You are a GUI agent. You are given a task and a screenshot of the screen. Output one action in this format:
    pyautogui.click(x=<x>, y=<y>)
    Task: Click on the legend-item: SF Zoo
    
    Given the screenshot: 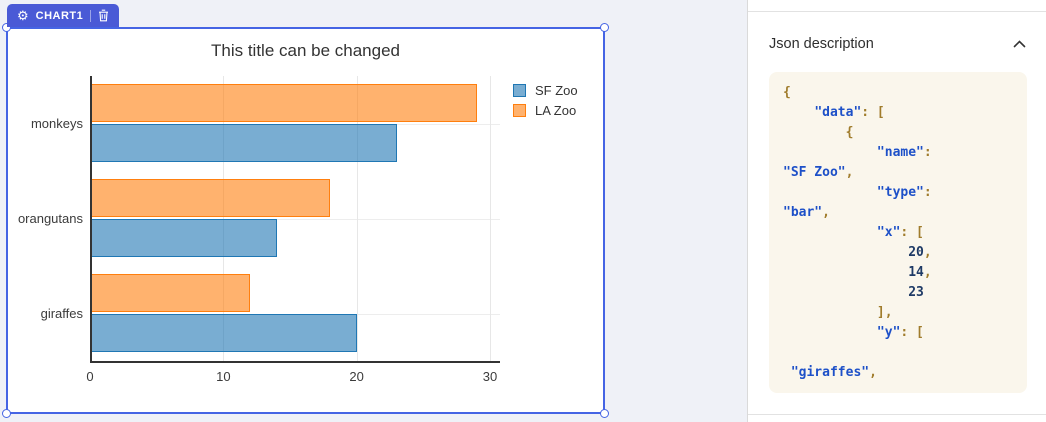 What is the action you would take?
    pyautogui.click(x=545, y=90)
    